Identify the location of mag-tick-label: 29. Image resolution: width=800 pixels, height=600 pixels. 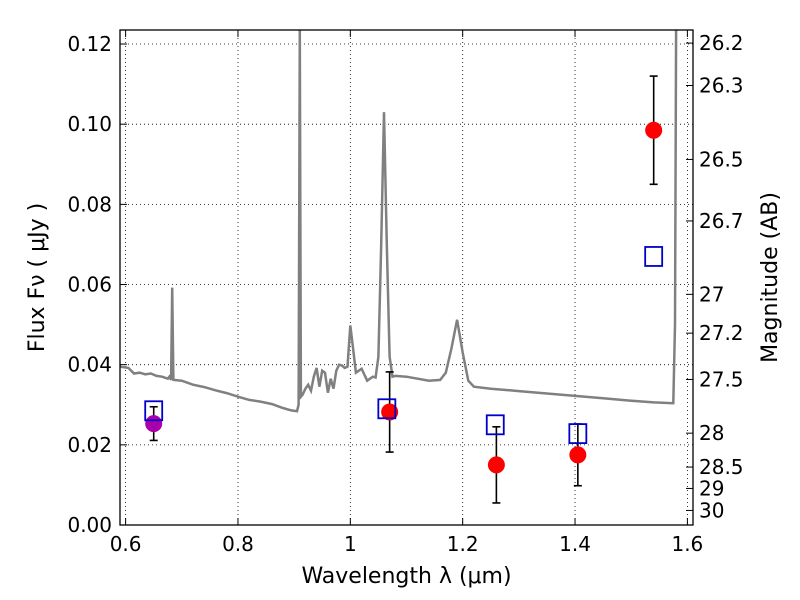
(711, 488).